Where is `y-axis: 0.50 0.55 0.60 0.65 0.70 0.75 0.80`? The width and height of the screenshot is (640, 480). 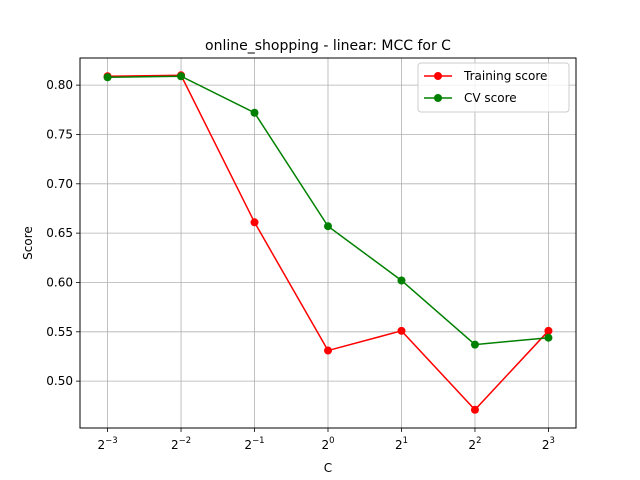 y-axis: 0.50 0.55 0.60 0.65 0.70 0.75 0.80 is located at coordinates (63, 233).